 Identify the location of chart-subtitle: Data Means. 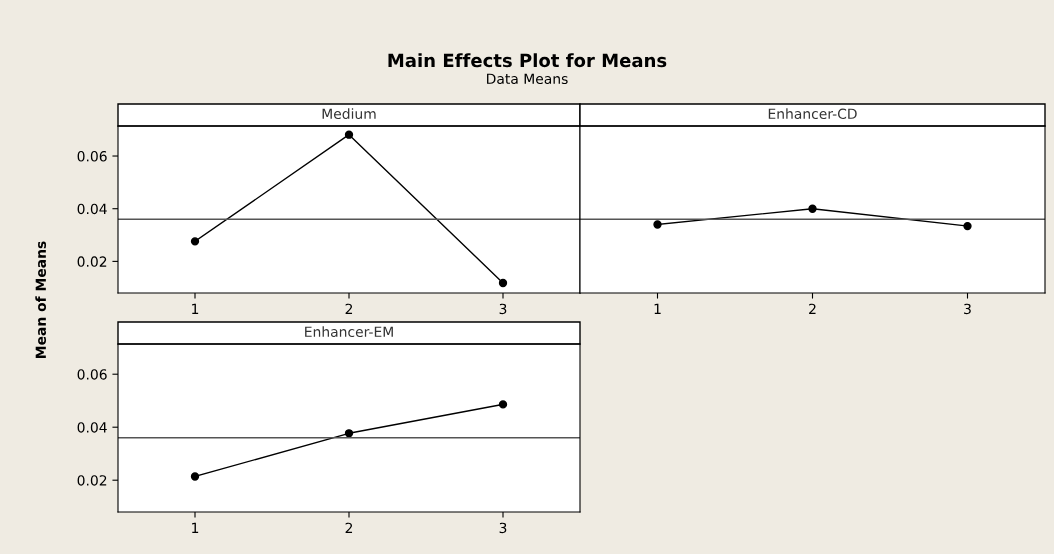
(527, 79).